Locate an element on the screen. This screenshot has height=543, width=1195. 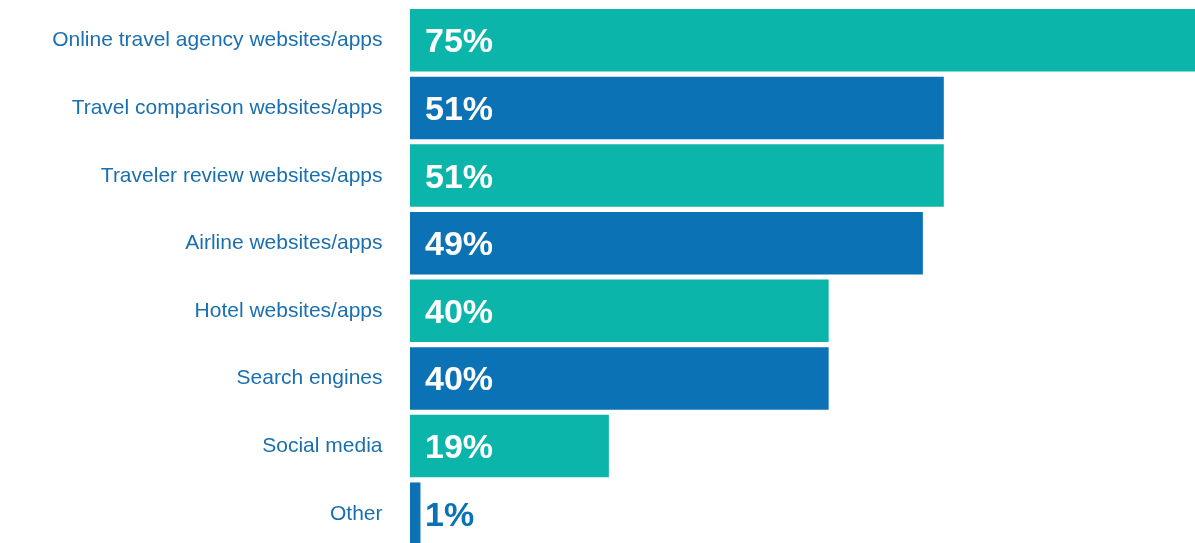
y-tick-label: Other is located at coordinates (356, 512).